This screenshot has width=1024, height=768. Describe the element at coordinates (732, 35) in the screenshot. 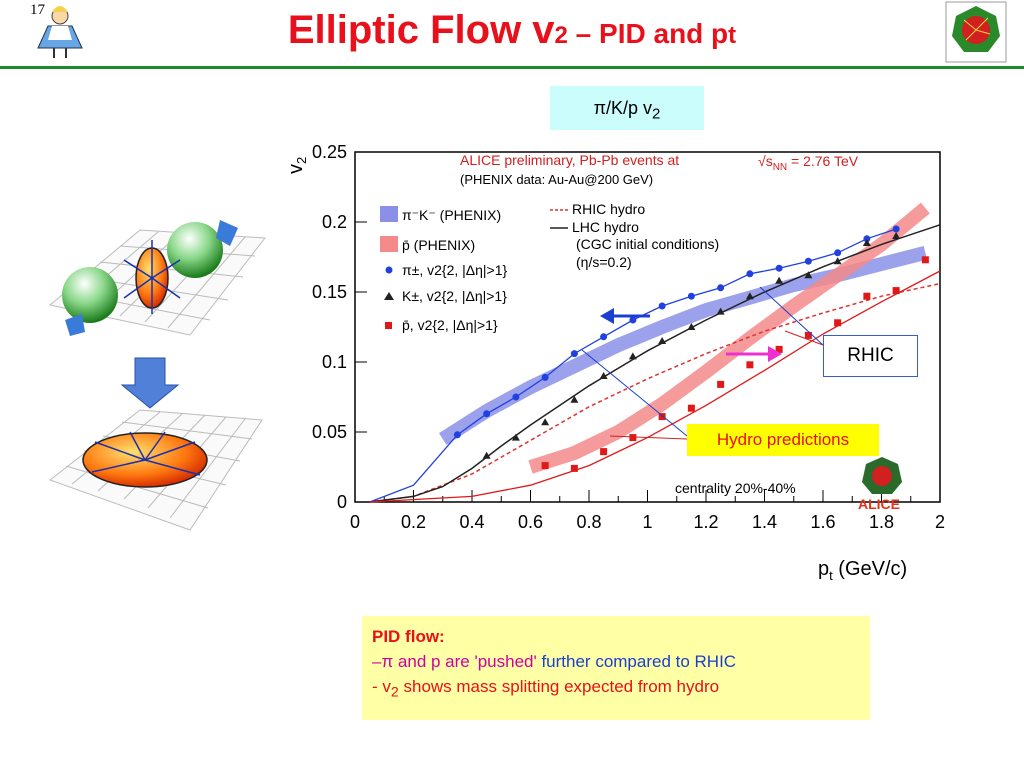

I see `title-sub2: t` at that location.